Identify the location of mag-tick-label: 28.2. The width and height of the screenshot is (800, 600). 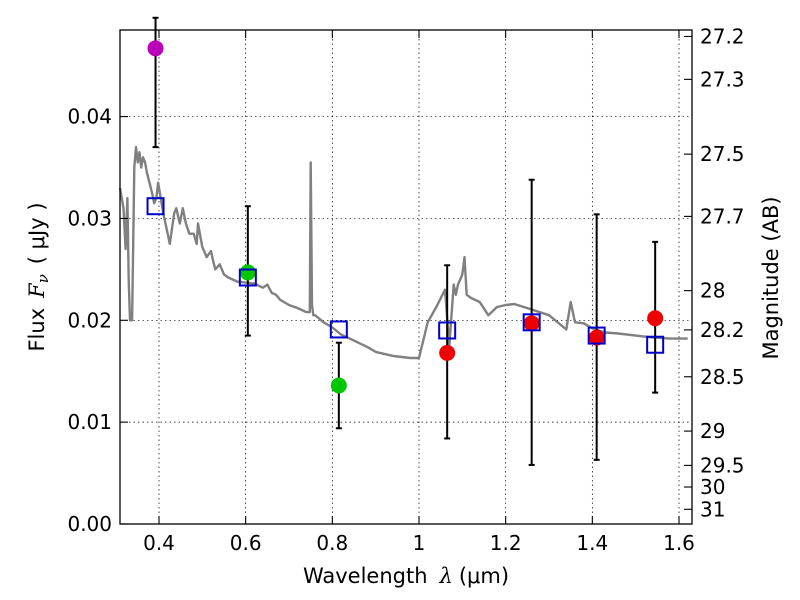
(722, 330).